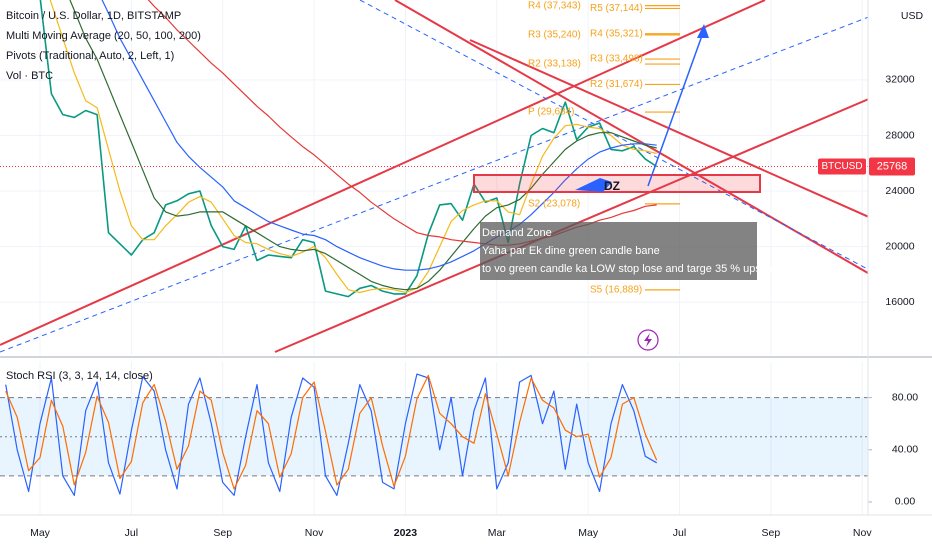 Image resolution: width=932 pixels, height=550 pixels. What do you see at coordinates (899, 246) in the screenshot?
I see `y-tick-label: 20000` at bounding box center [899, 246].